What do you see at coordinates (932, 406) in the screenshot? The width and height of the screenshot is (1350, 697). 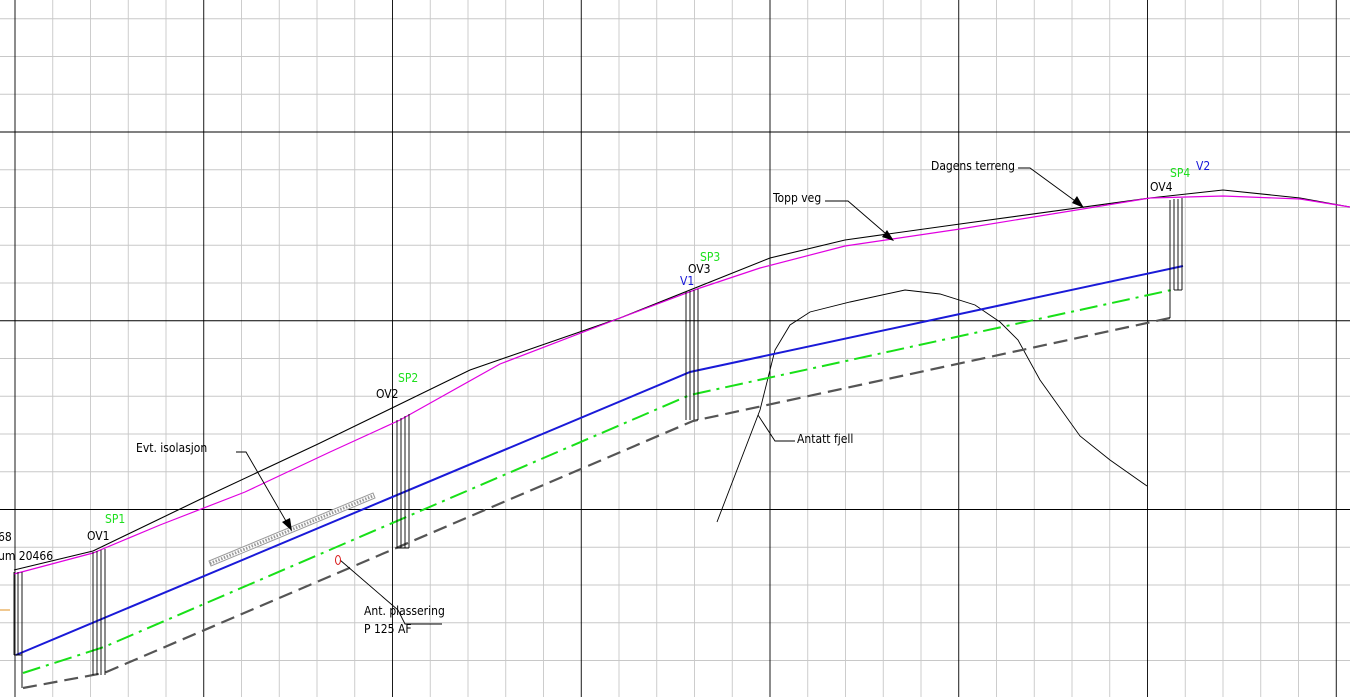 I see `bedrock-line` at bounding box center [932, 406].